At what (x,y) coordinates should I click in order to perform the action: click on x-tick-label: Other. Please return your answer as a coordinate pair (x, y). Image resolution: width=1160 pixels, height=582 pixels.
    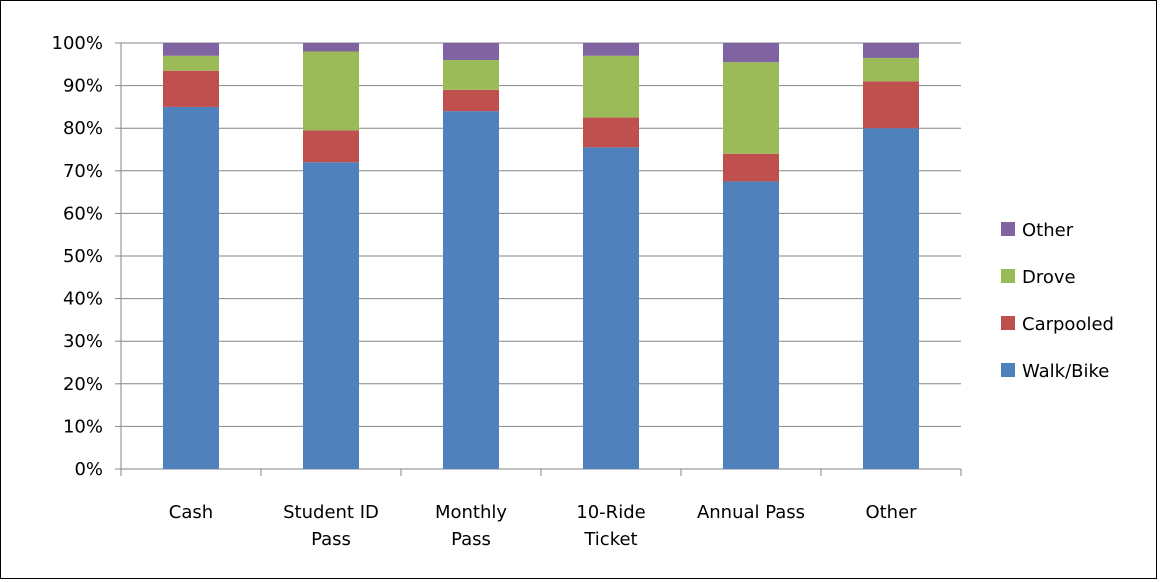
    Looking at the image, I should click on (891, 512).